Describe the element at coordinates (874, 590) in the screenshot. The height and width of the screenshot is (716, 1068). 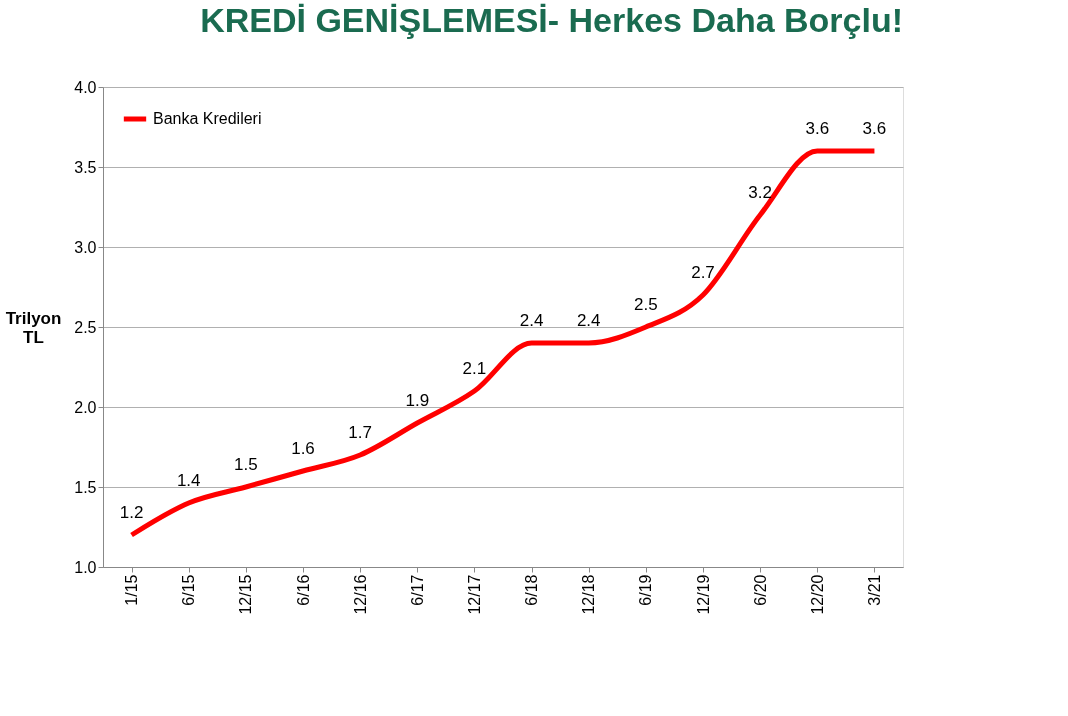
I see `x-tick-label: 3/21` at that location.